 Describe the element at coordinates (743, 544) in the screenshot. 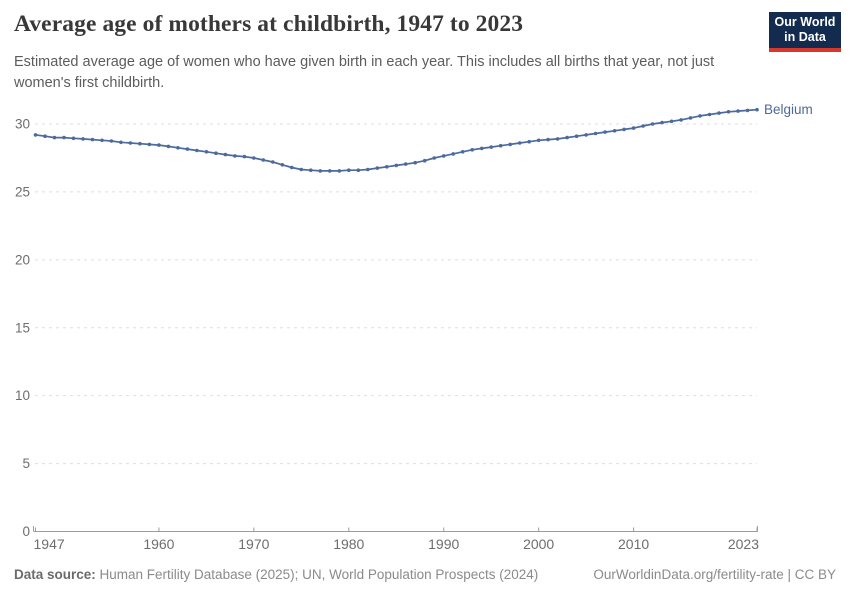

I see `x-tick-label: 2023` at that location.